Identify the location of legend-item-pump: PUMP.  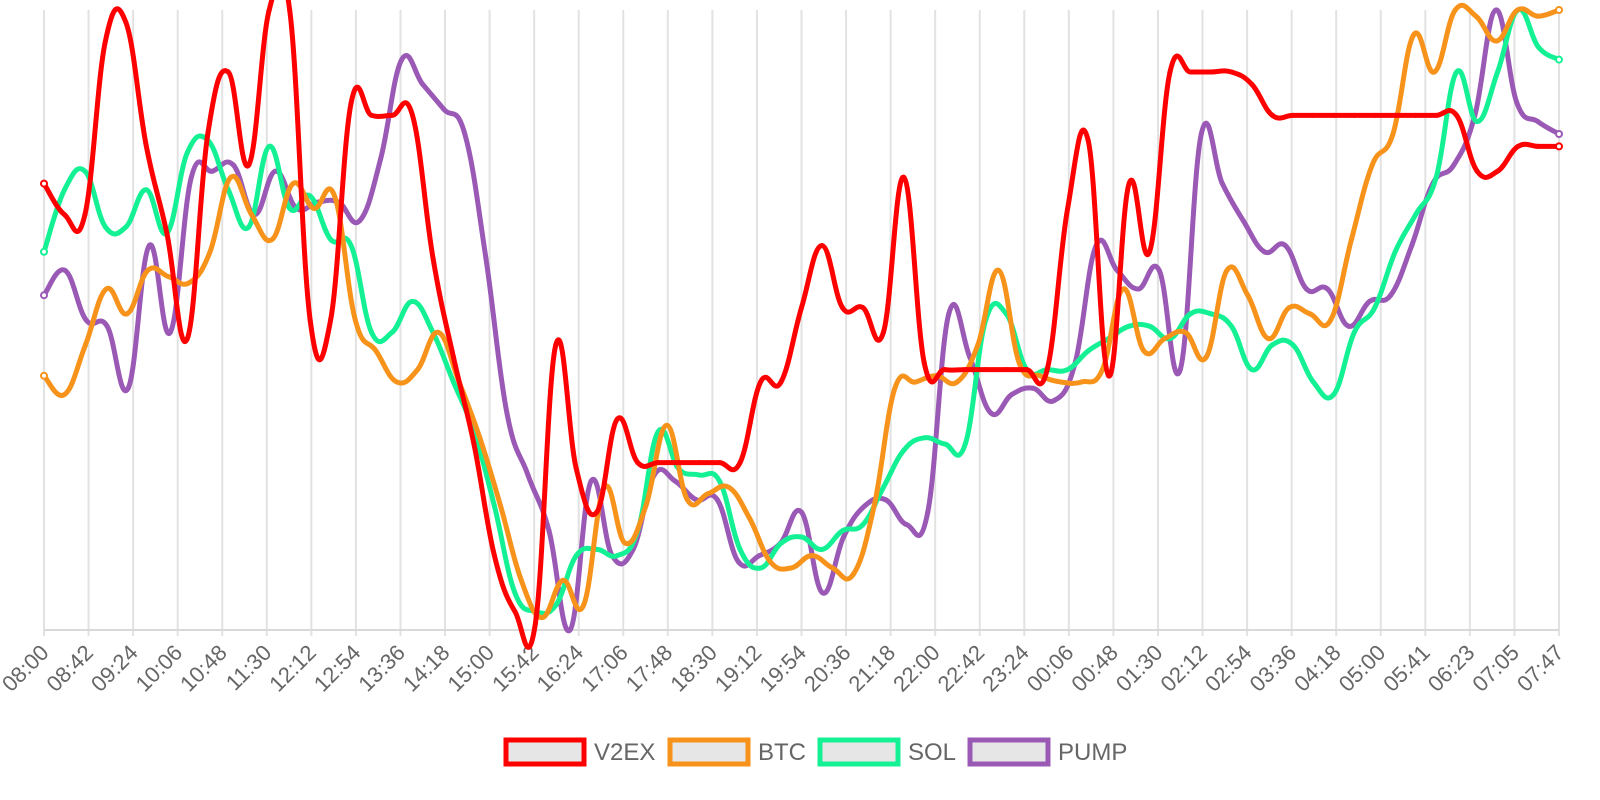
(1047, 752).